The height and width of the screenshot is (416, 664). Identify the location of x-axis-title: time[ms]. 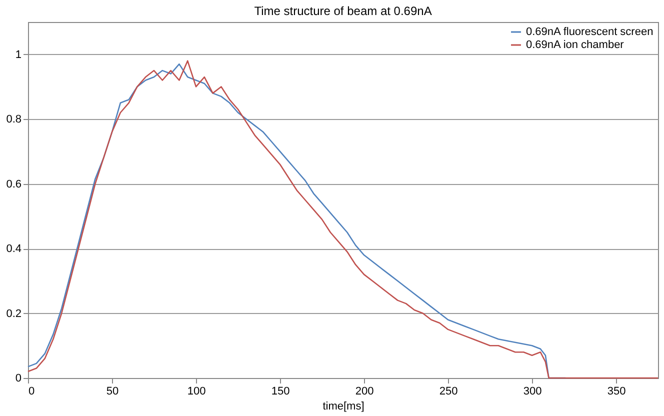
(343, 406).